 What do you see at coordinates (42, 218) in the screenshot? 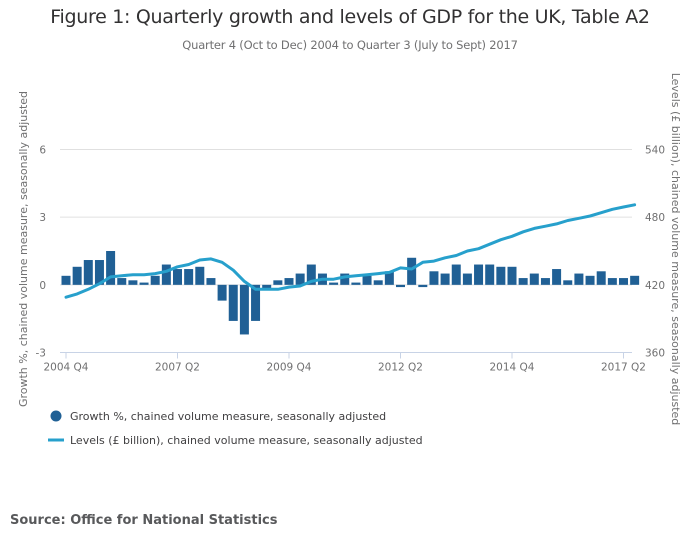
I see `left-tick-label: 3` at bounding box center [42, 218].